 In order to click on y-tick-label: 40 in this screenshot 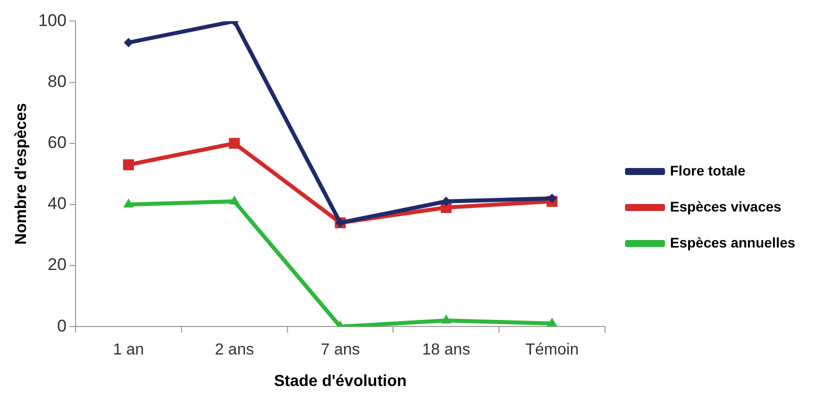, I will do `click(57, 204)`.